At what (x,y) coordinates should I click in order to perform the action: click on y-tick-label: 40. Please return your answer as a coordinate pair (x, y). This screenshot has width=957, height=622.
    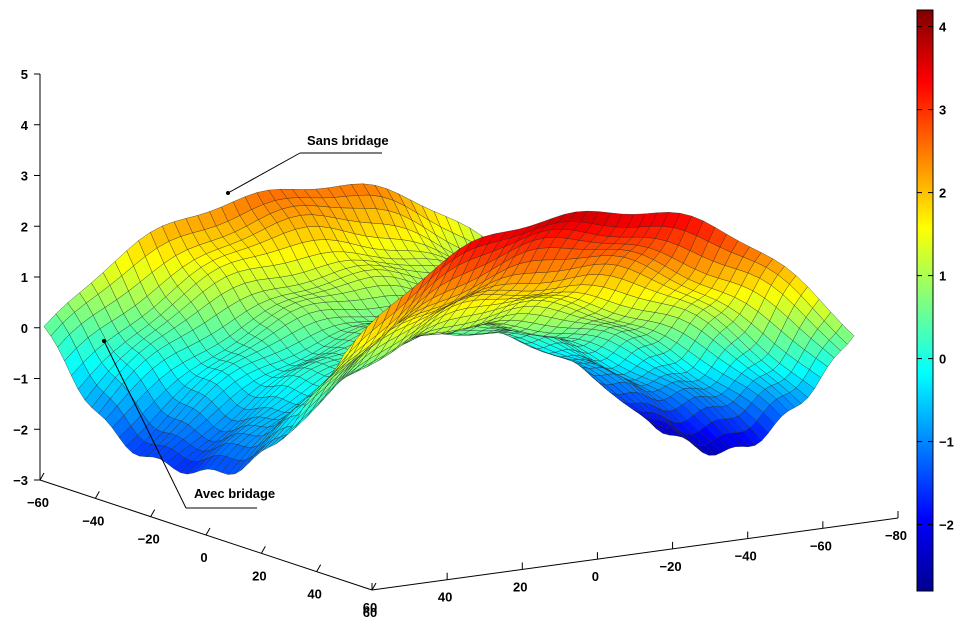
    Looking at the image, I should click on (314, 594).